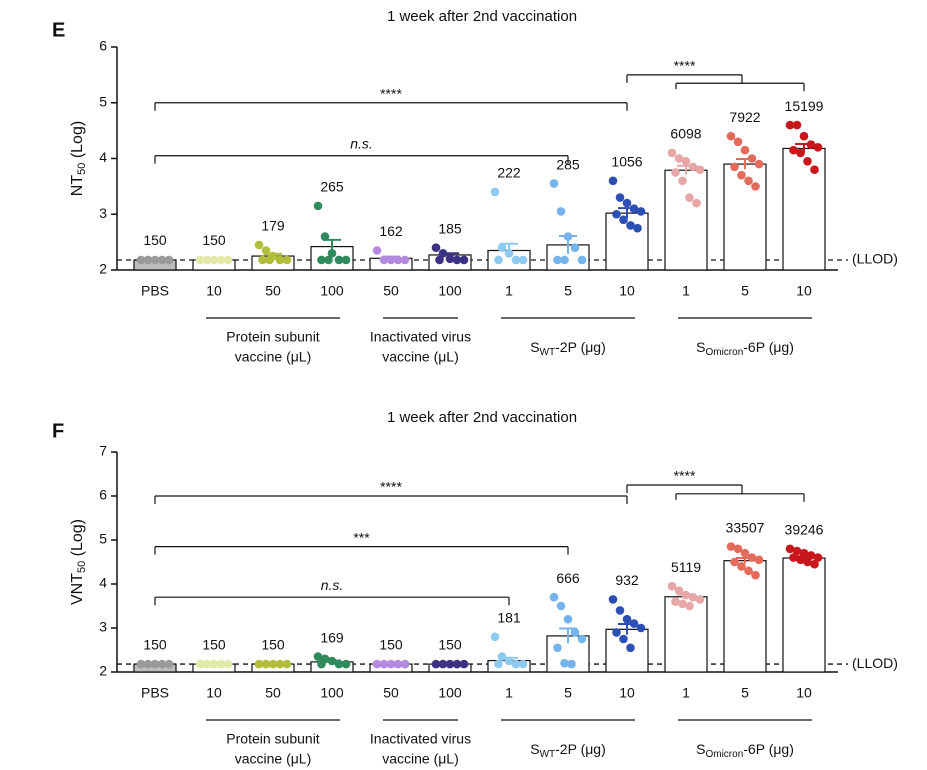  I want to click on panel-letter: E, so click(58, 30).